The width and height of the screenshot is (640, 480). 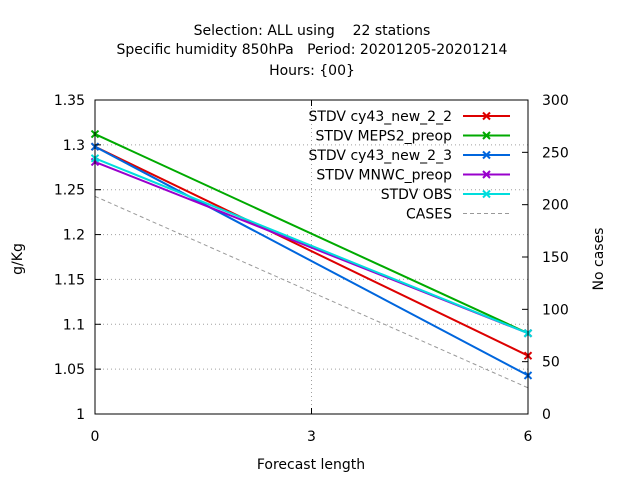 What do you see at coordinates (80, 415) in the screenshot?
I see `y-tick-label: 1` at bounding box center [80, 415].